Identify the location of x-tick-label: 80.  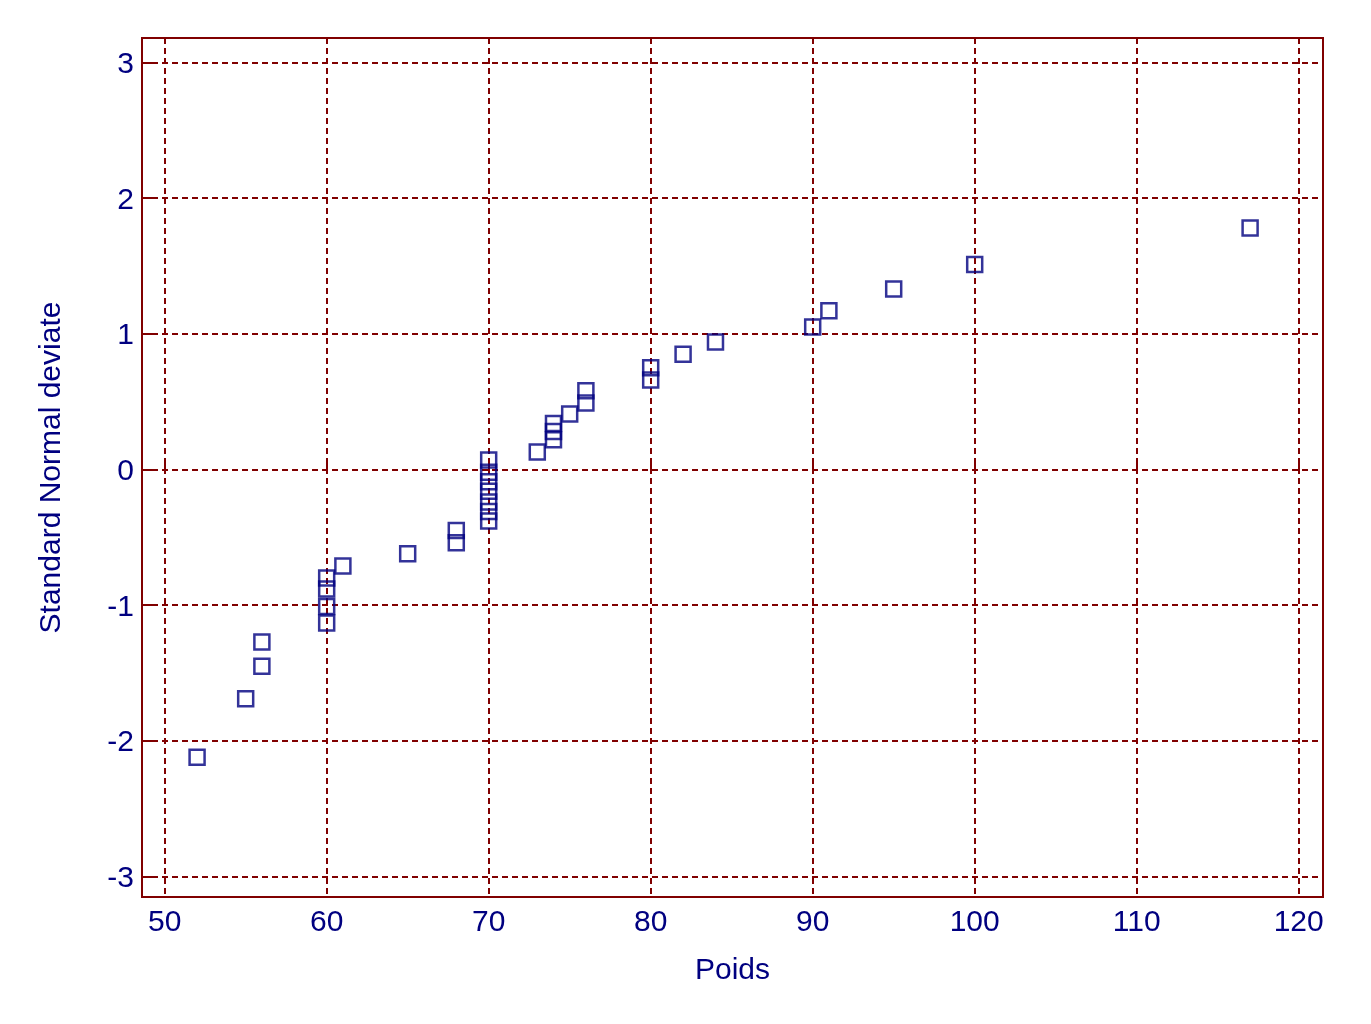
(651, 920).